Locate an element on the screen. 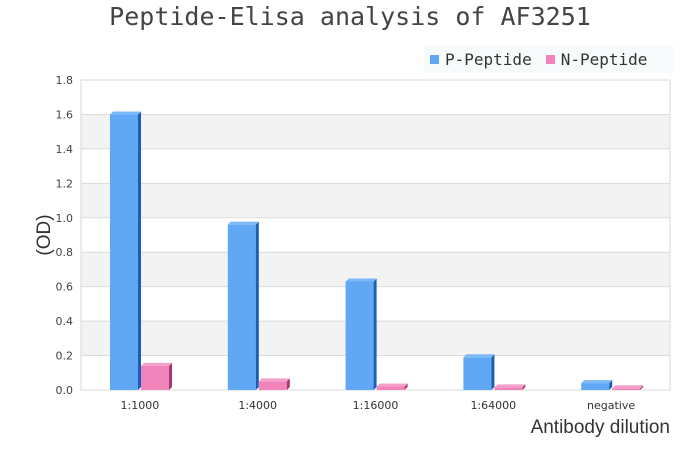  legend-label: N-Peptide is located at coordinates (604, 59).